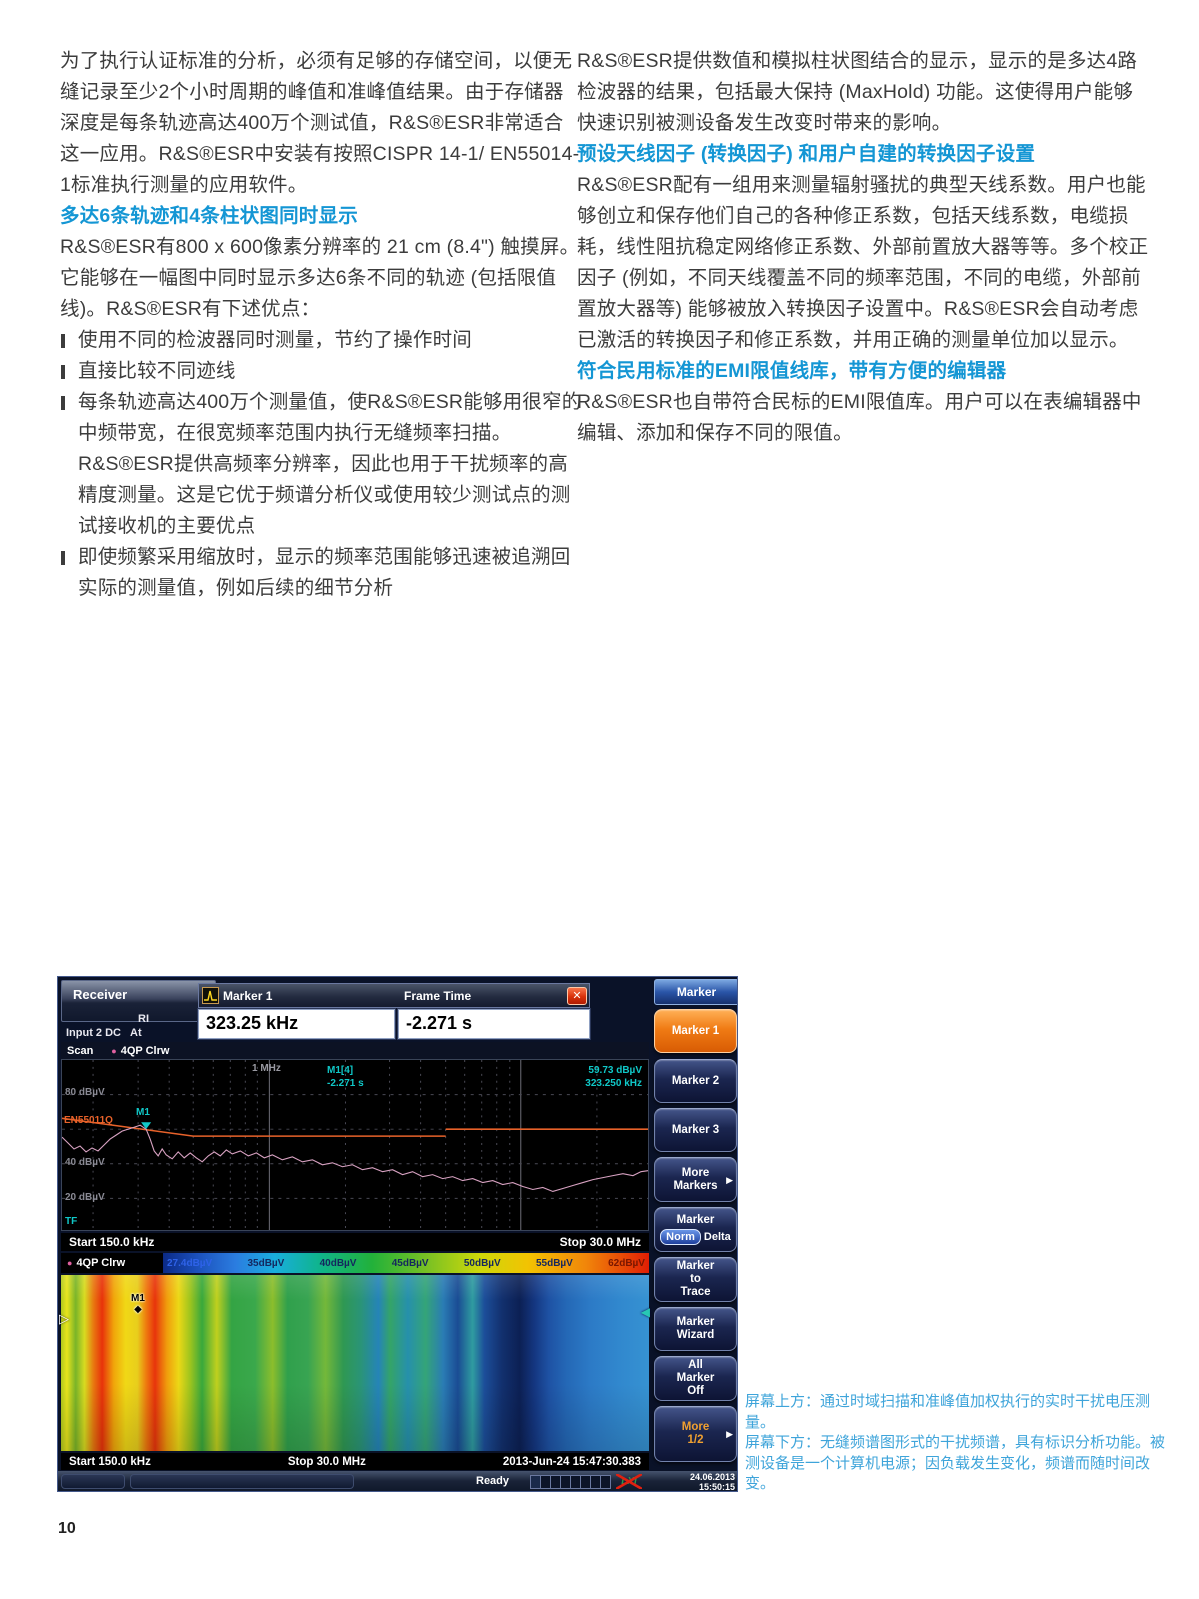  What do you see at coordinates (355, 1158) in the screenshot?
I see `qp-trace` at bounding box center [355, 1158].